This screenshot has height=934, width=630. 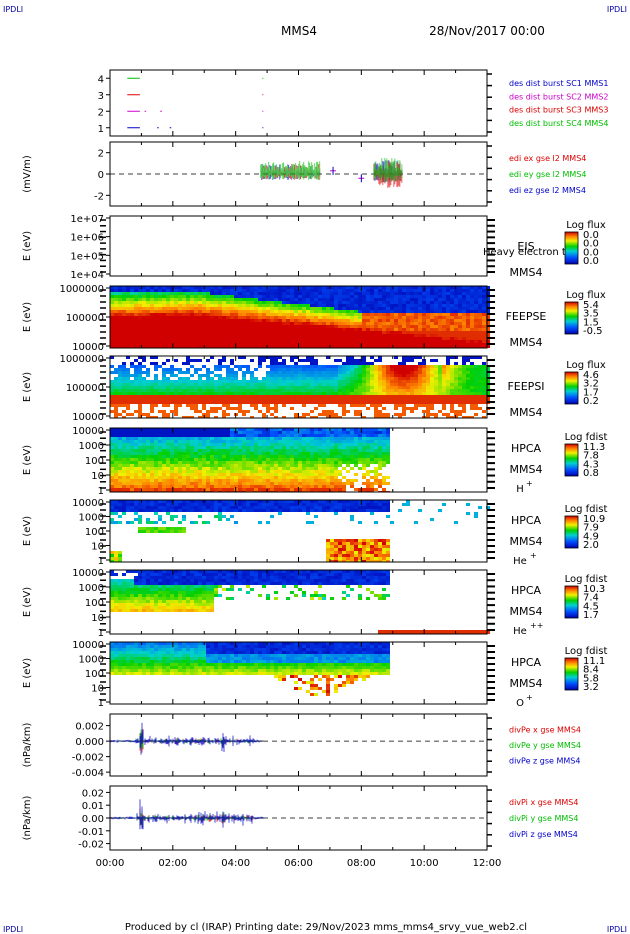 I want to click on colorbar-value: 4.6, so click(x=591, y=375).